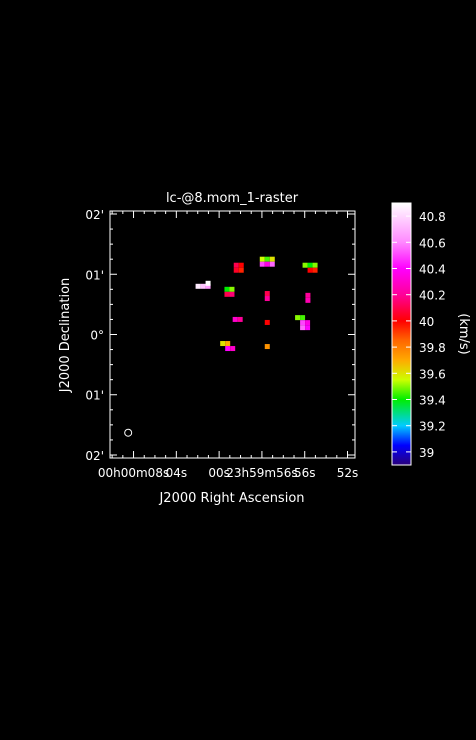 This screenshot has height=740, width=476. I want to click on colorbar-tick-label: 39, so click(426, 453).